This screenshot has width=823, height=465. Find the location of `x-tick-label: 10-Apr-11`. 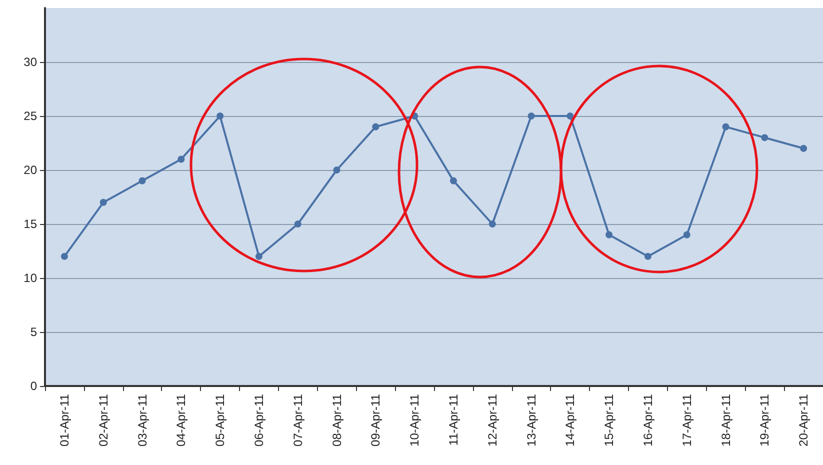

x-tick-label: 10-Apr-11 is located at coordinates (415, 420).